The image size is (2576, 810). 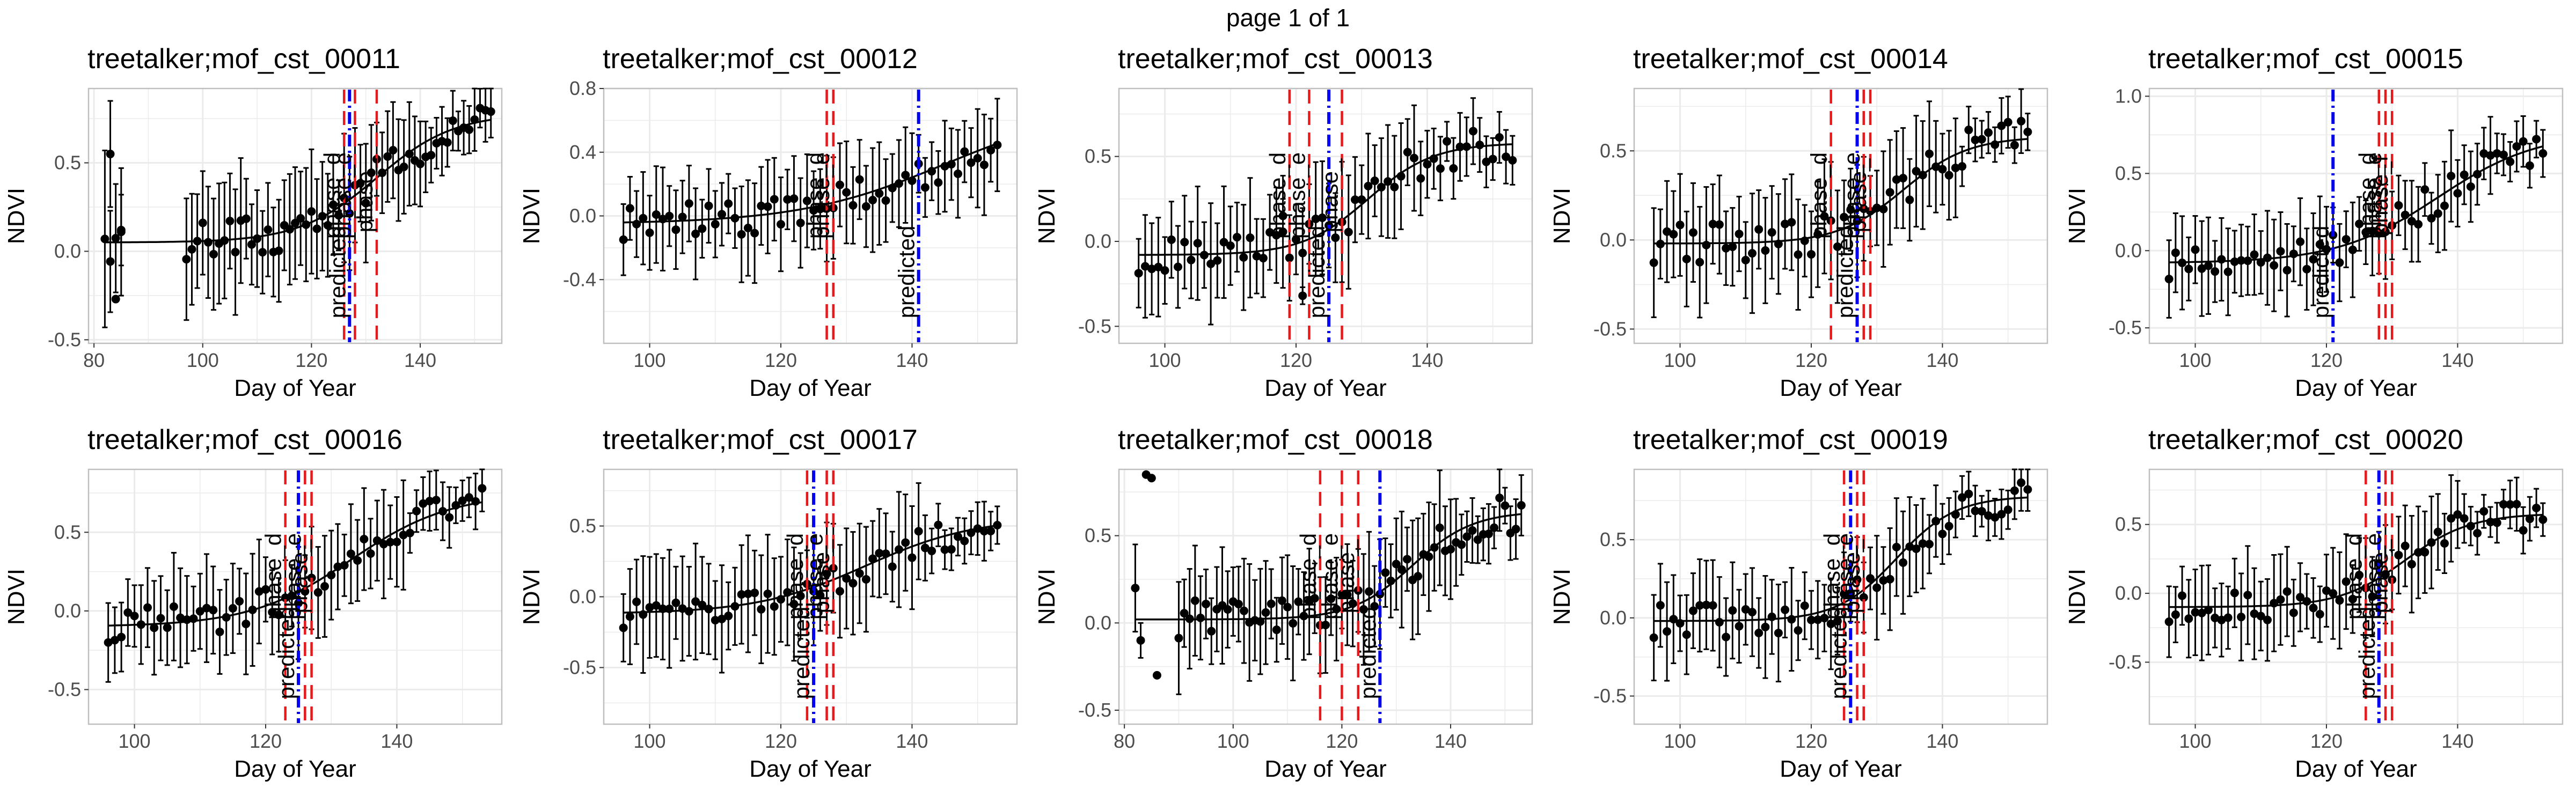 I want to click on y-tick-label: 1.0, so click(x=2128, y=96).